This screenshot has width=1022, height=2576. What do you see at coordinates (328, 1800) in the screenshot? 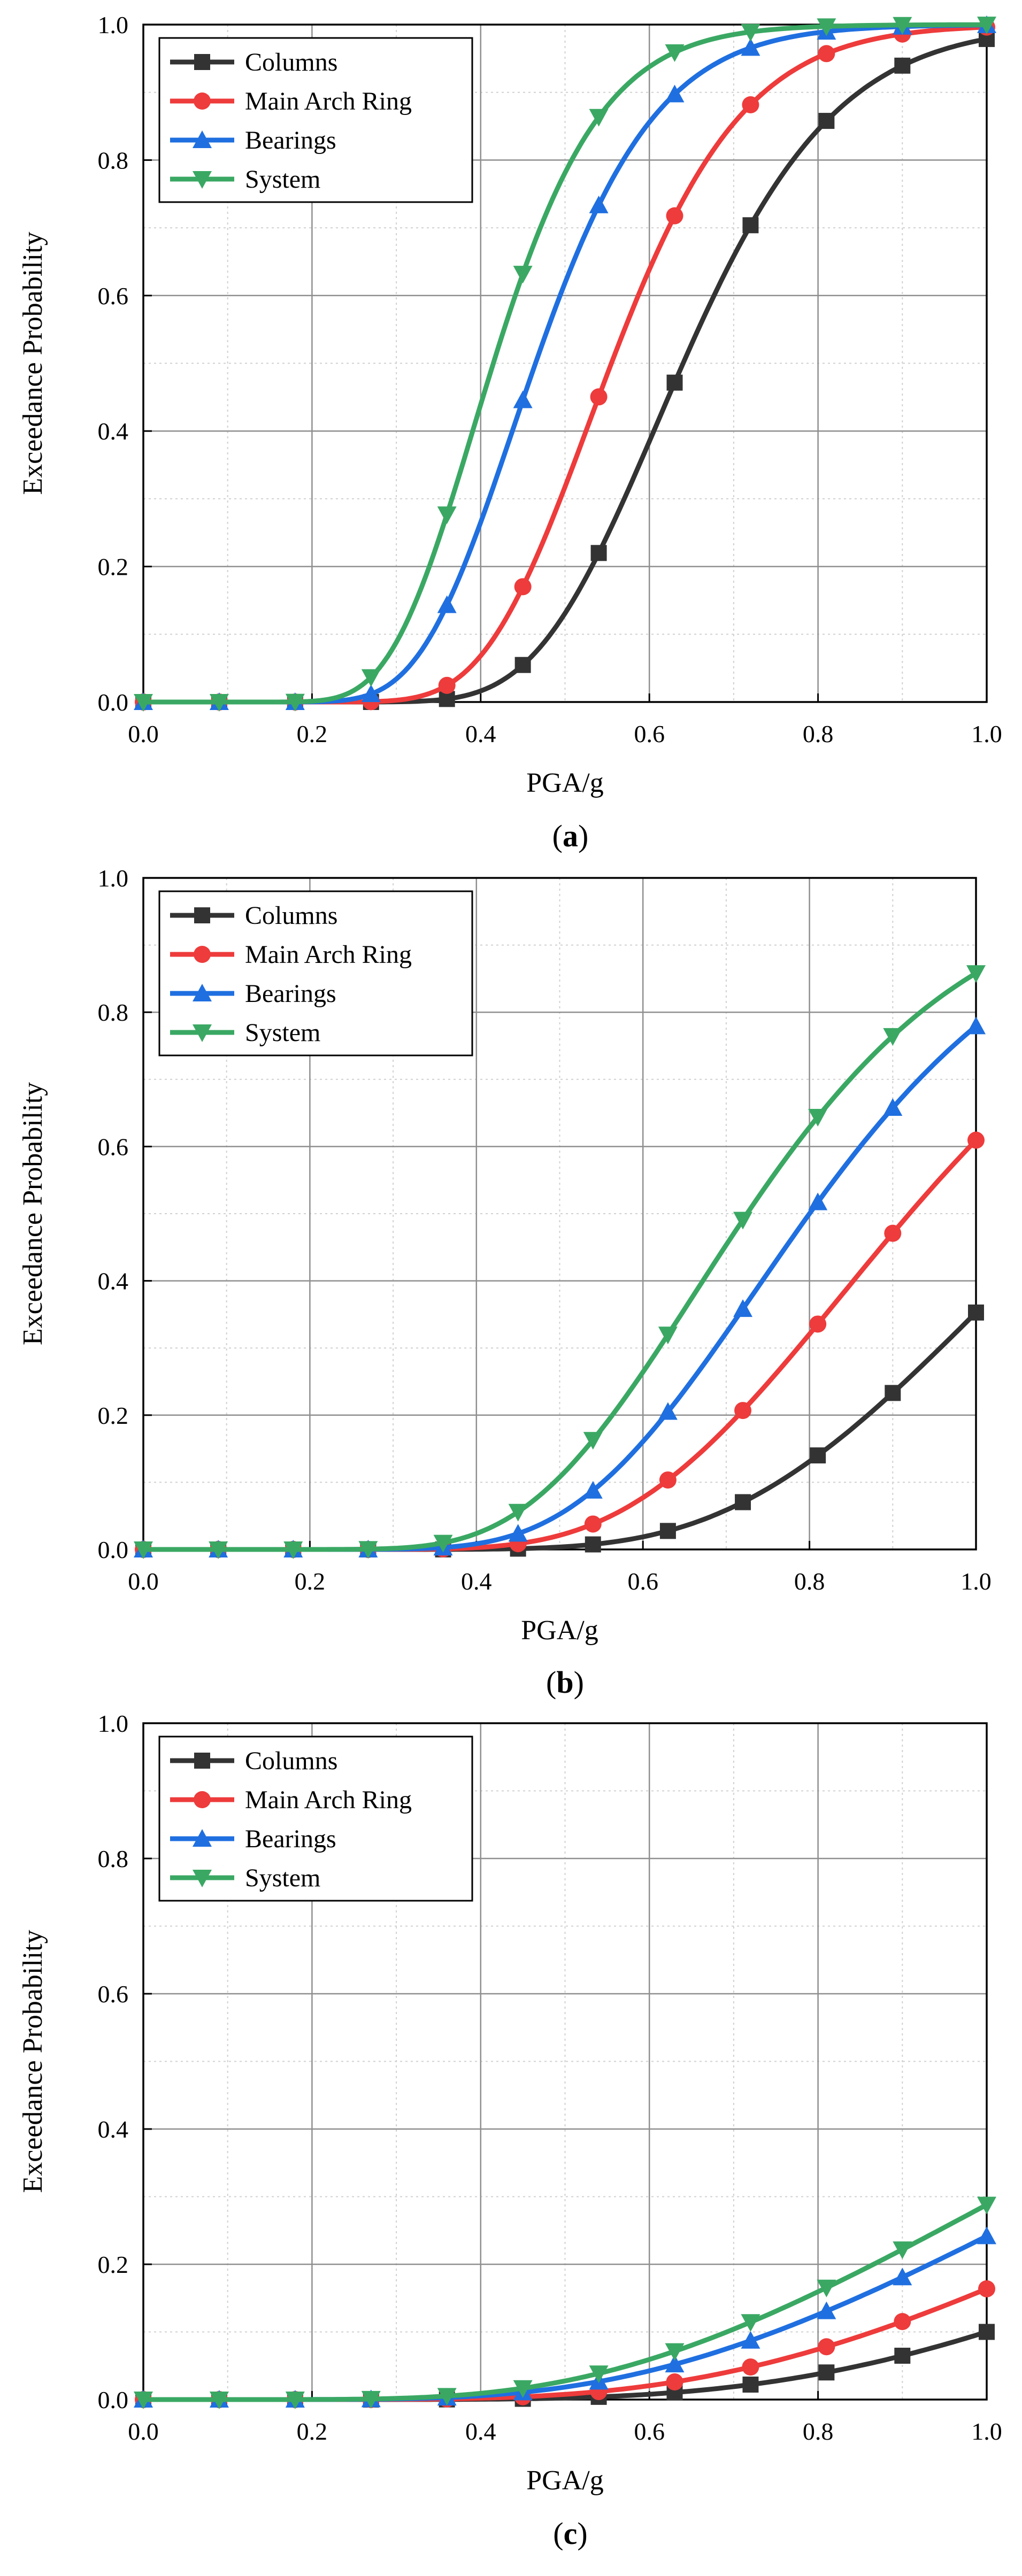
I see `legend-label: Main Arch Ring` at bounding box center [328, 1800].